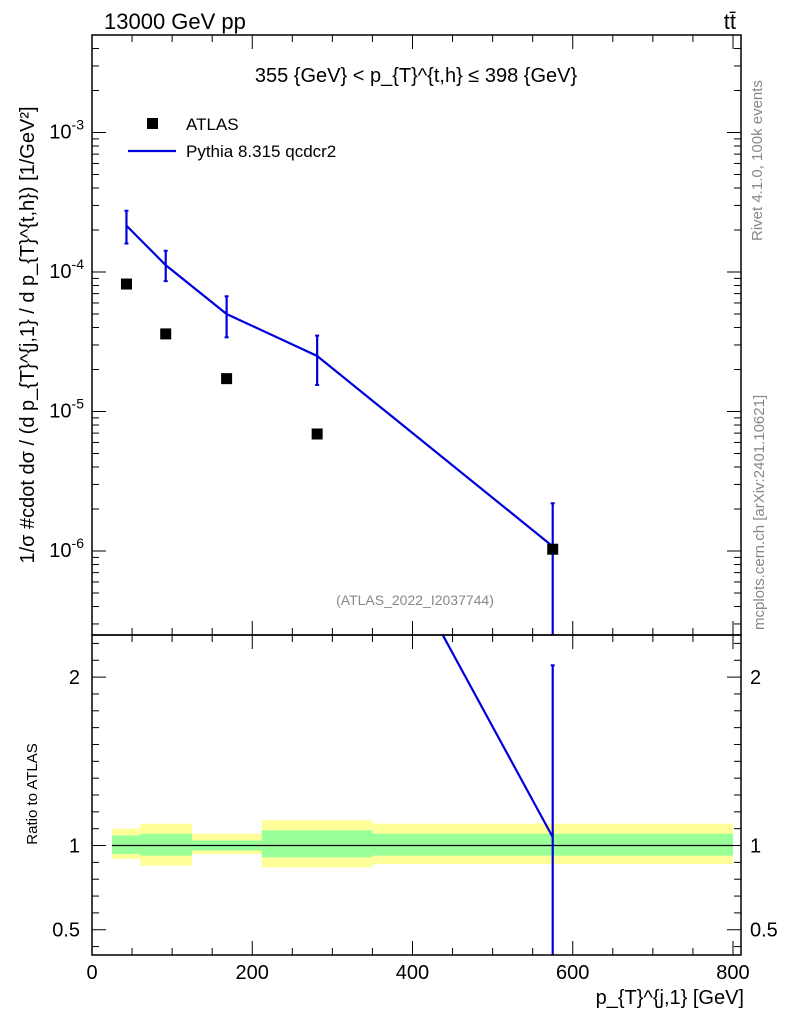  What do you see at coordinates (175, 21) in the screenshot?
I see `energy-label: 13000 GeV pp` at bounding box center [175, 21].